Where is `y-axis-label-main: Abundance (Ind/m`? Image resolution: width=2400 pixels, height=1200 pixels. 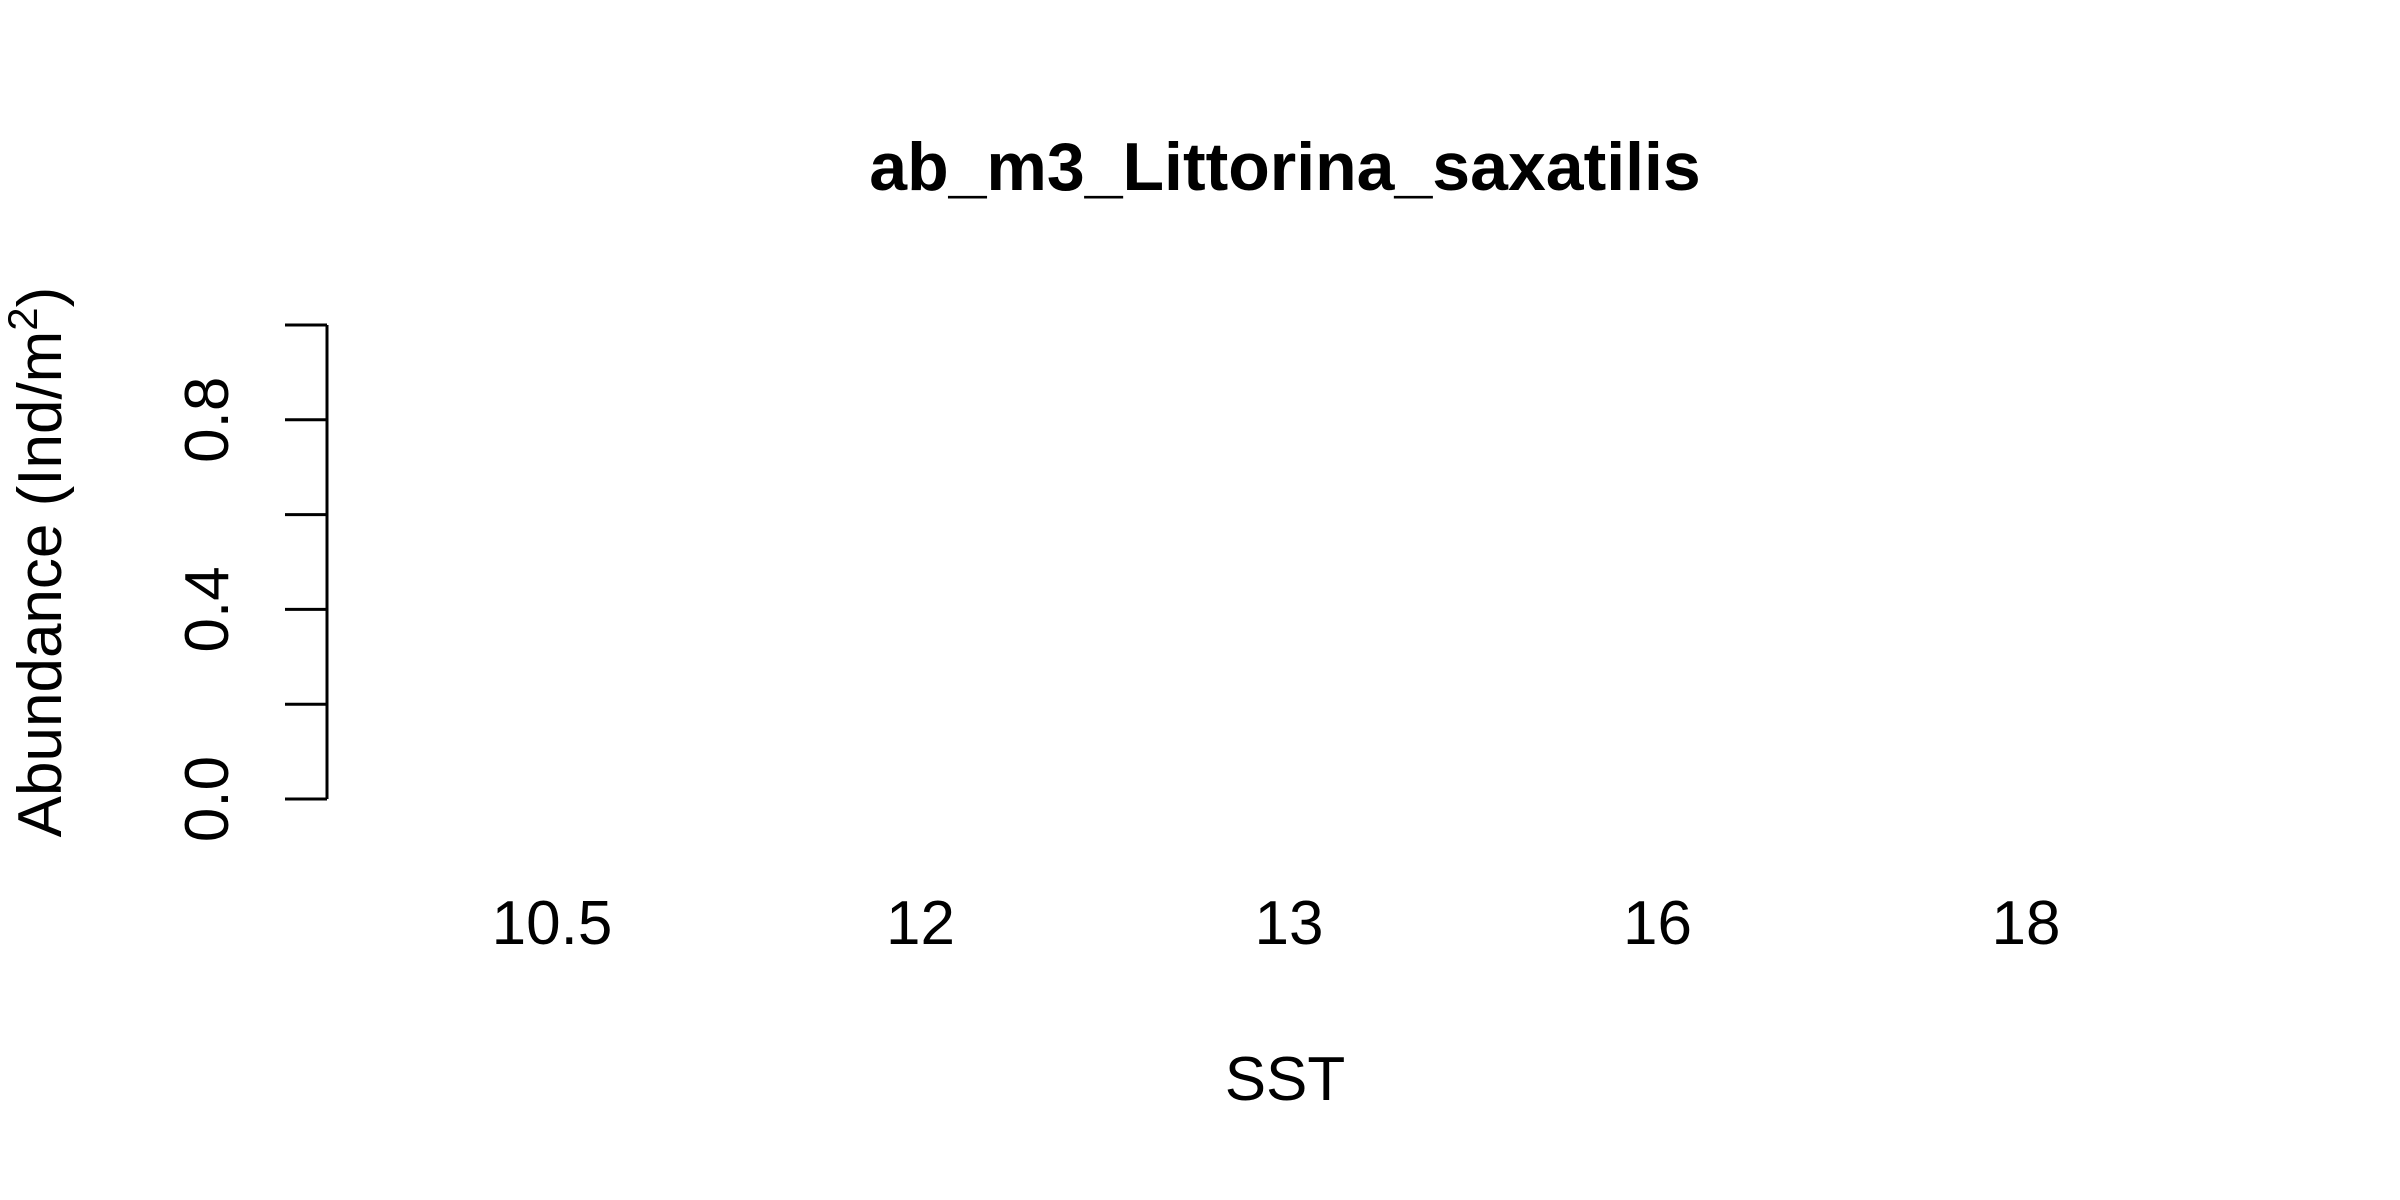 y-axis-label-main: Abundance (Ind/m is located at coordinates (40, 584).